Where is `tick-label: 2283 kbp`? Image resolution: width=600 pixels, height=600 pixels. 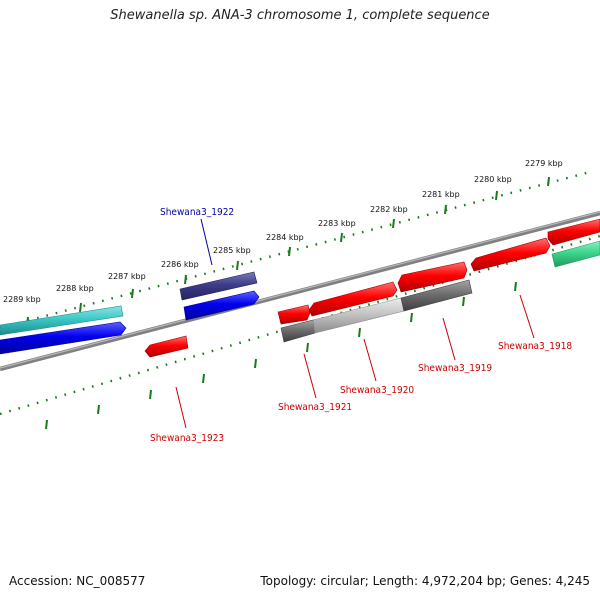 tick-label: 2283 kbp is located at coordinates (337, 223).